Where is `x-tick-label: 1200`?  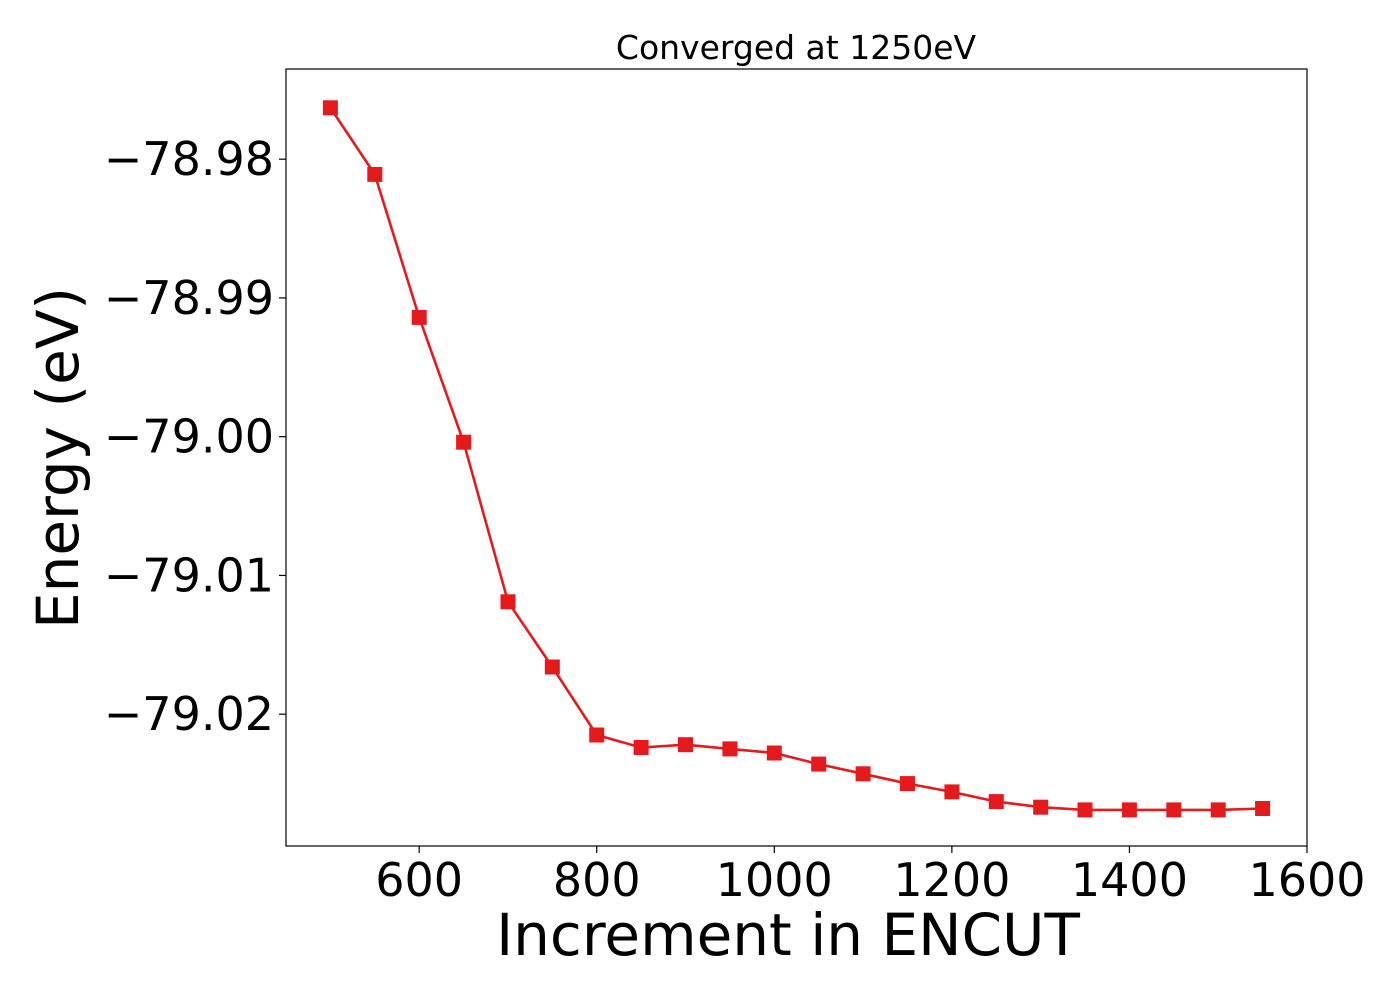
x-tick-label: 1200 is located at coordinates (951, 880).